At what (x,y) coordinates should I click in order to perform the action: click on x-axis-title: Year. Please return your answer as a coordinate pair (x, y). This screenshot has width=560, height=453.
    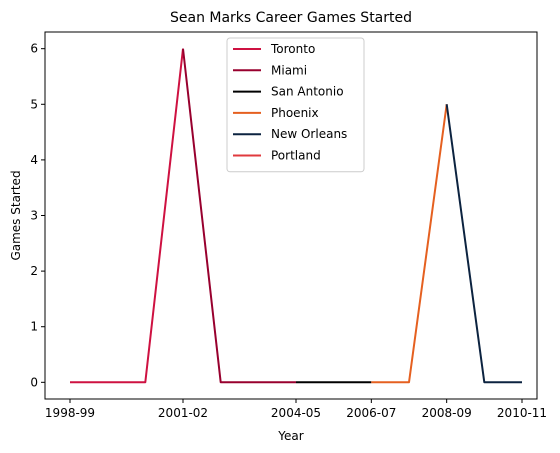
    Looking at the image, I should click on (290, 436).